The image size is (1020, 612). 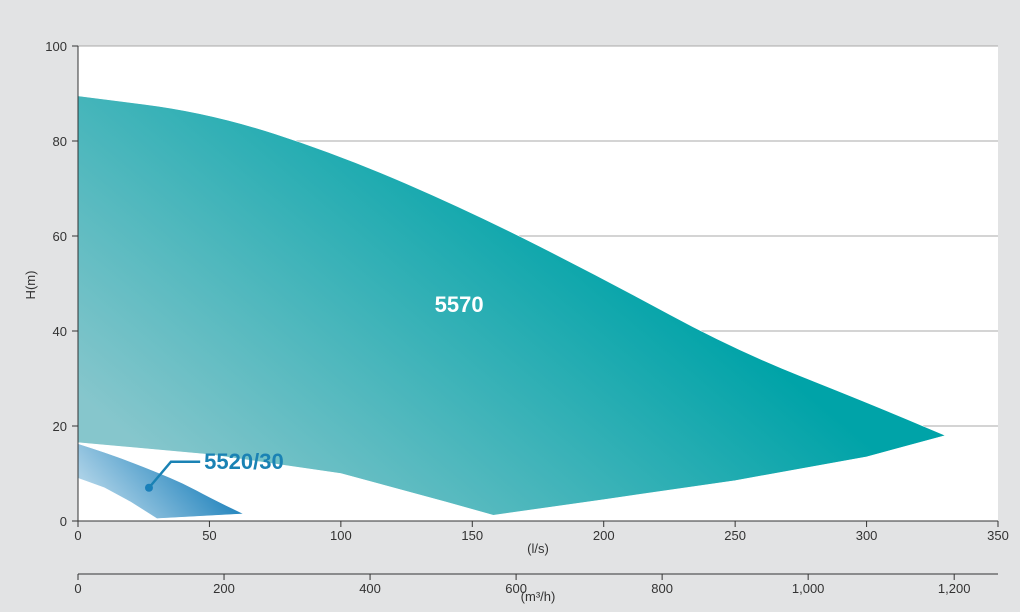 What do you see at coordinates (63, 521) in the screenshot?
I see `y-tick-label-0: 0` at bounding box center [63, 521].